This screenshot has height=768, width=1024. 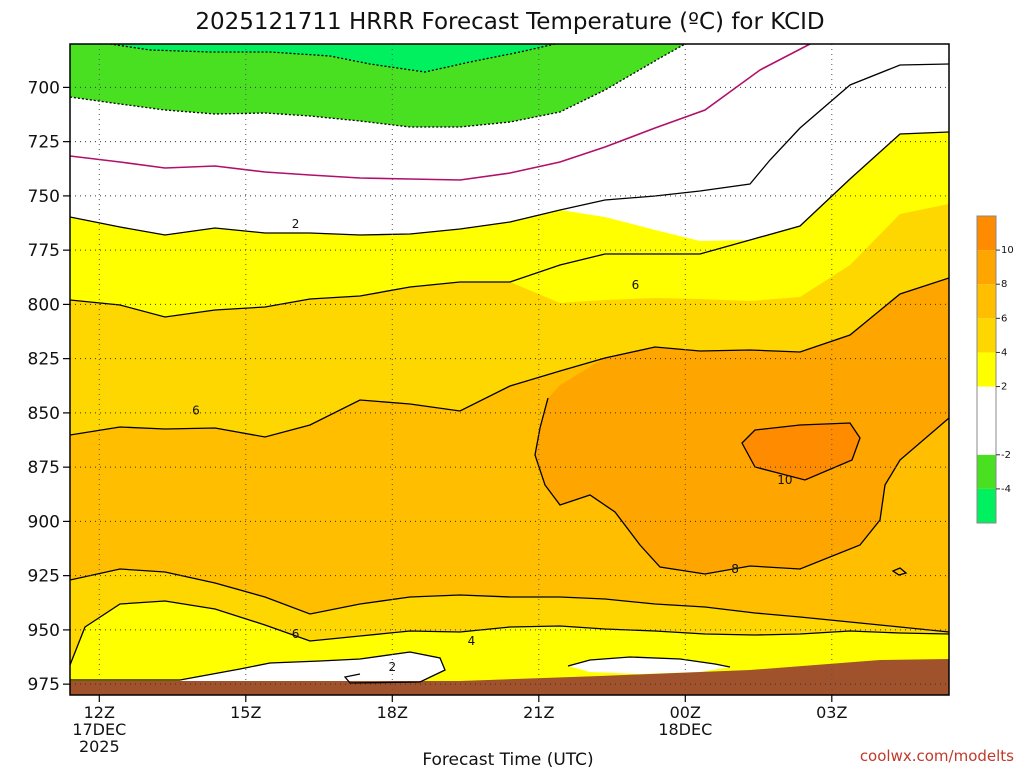 What do you see at coordinates (509, 677) in the screenshot?
I see `terrain` at bounding box center [509, 677].